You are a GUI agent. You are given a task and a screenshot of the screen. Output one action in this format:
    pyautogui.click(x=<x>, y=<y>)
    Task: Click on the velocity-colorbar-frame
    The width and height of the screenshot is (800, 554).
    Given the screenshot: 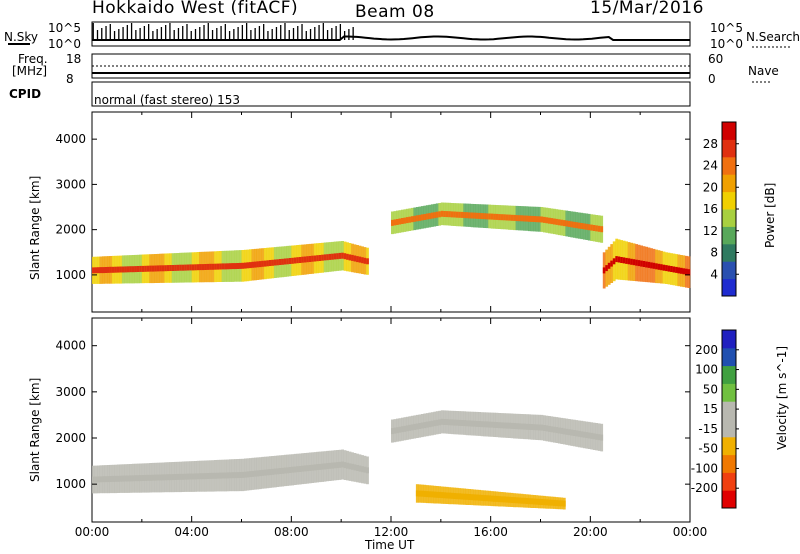 What is the action you would take?
    pyautogui.click(x=729, y=419)
    